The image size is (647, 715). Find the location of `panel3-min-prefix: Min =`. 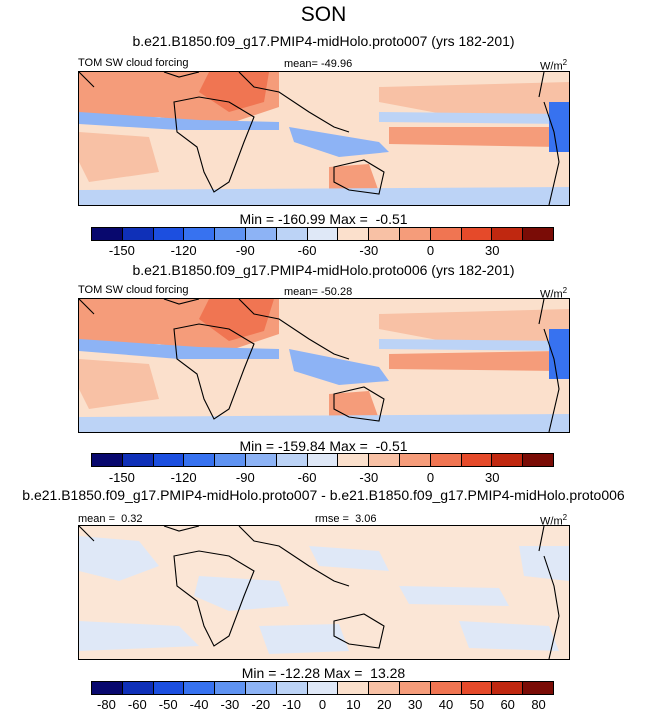

panel3-min-prefix: Min = is located at coordinates (259, 673).